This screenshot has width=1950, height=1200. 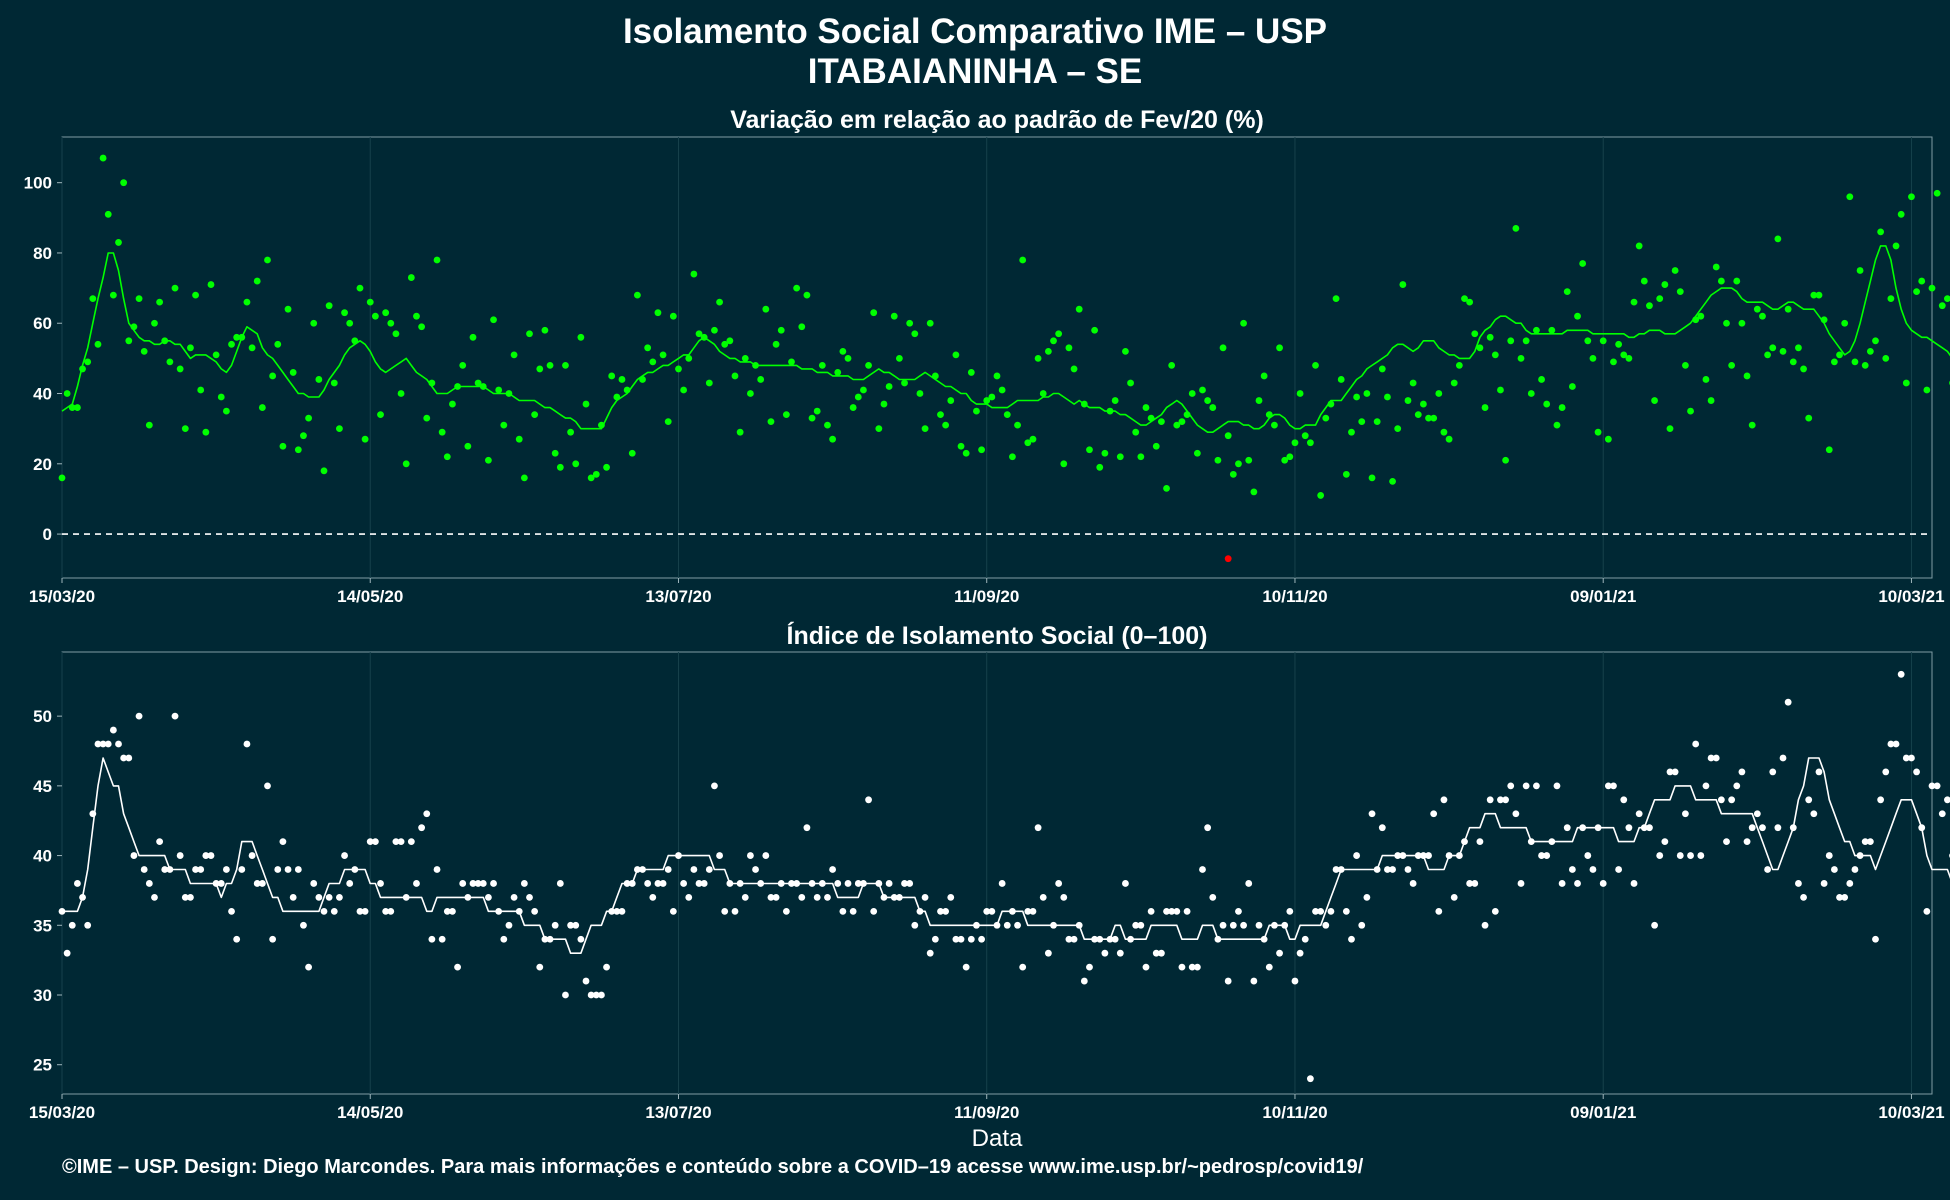 What do you see at coordinates (47, 534) in the screenshot?
I see `y-tick-label: 0` at bounding box center [47, 534].